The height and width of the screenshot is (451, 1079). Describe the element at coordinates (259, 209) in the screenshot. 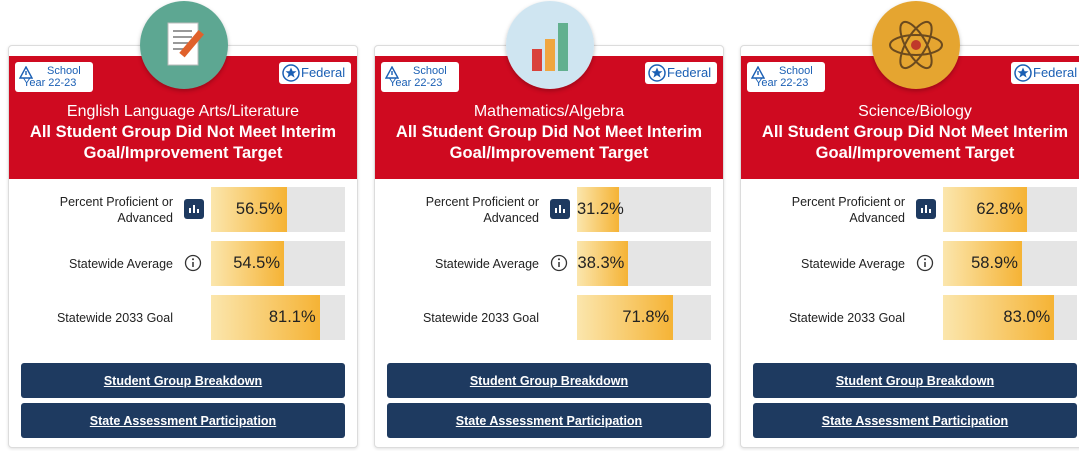

I see `value-label: 56.5%` at that location.